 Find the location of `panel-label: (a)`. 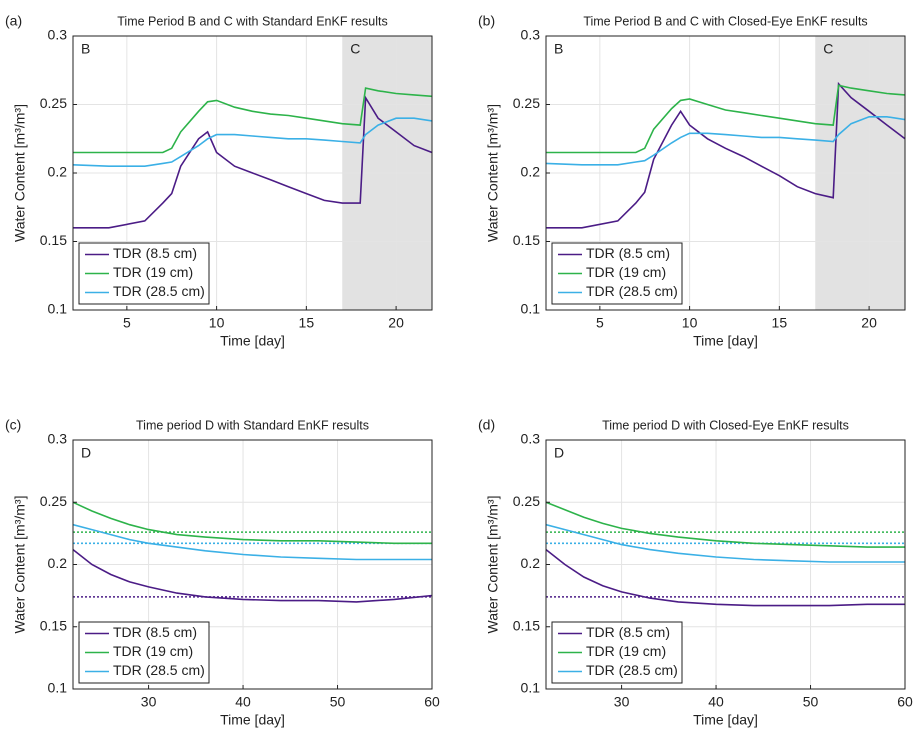

panel-label: (a) is located at coordinates (13, 21).